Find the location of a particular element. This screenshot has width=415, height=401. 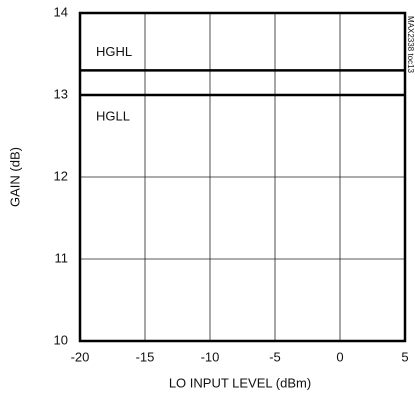

series-label: HGLL is located at coordinates (113, 115).